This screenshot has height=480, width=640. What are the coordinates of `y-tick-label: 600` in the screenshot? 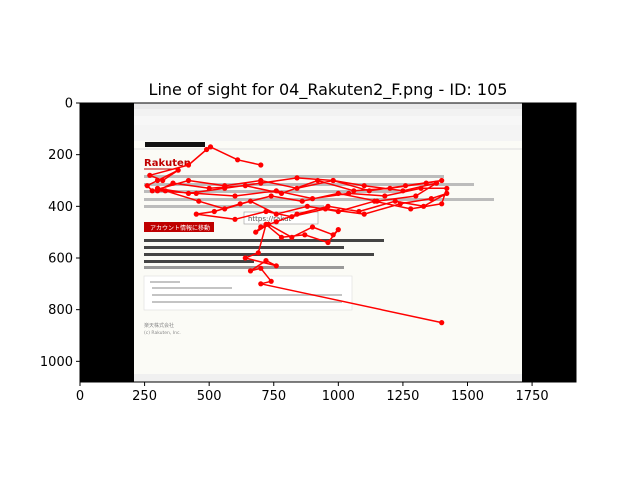 It's located at (60, 259).